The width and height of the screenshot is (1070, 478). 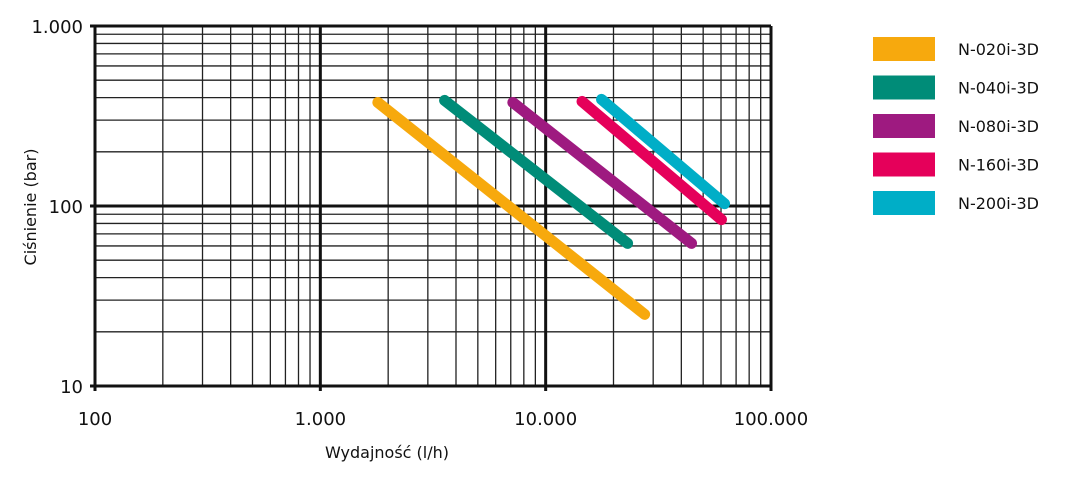 I want to click on legend-label: N-200i-3D, so click(x=998, y=203).